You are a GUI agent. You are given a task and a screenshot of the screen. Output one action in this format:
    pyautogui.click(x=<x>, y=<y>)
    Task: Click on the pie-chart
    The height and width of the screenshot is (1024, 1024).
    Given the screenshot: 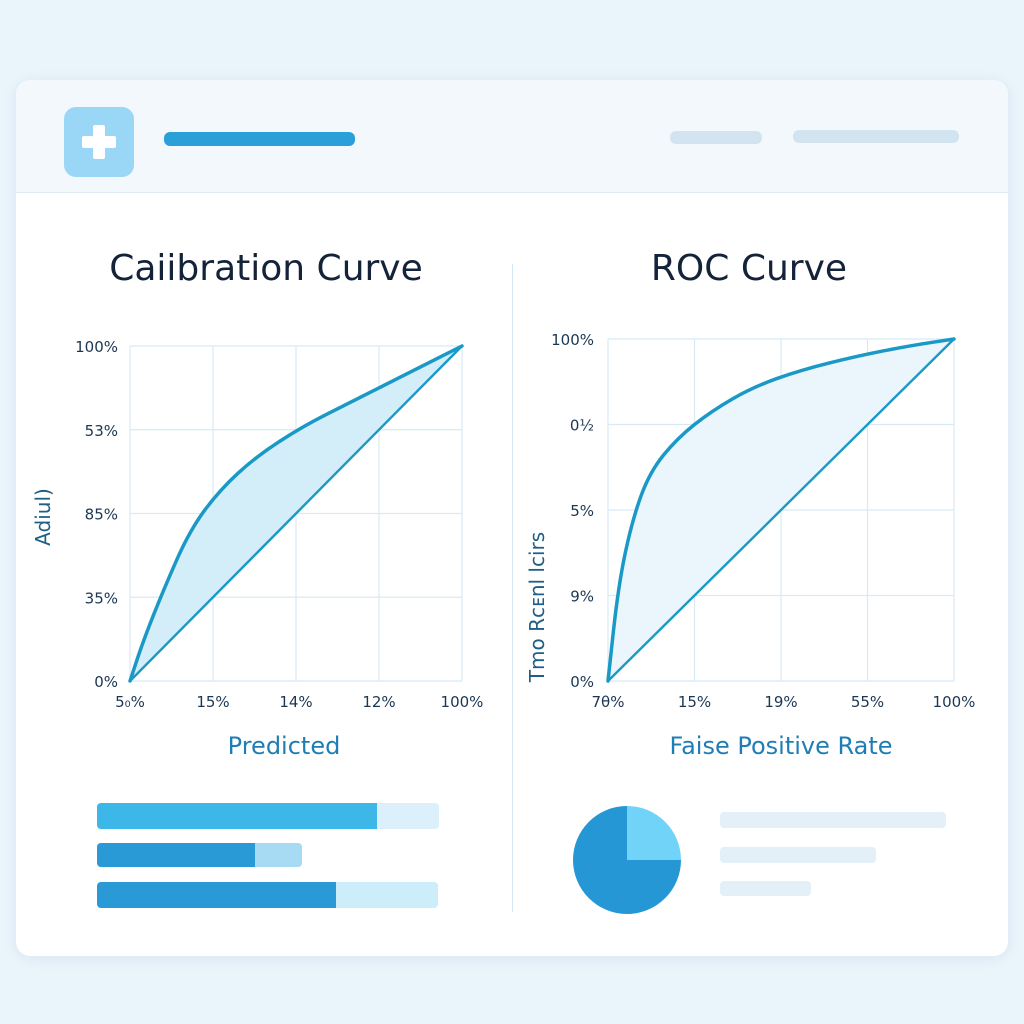 What is the action you would take?
    pyautogui.click(x=627, y=860)
    